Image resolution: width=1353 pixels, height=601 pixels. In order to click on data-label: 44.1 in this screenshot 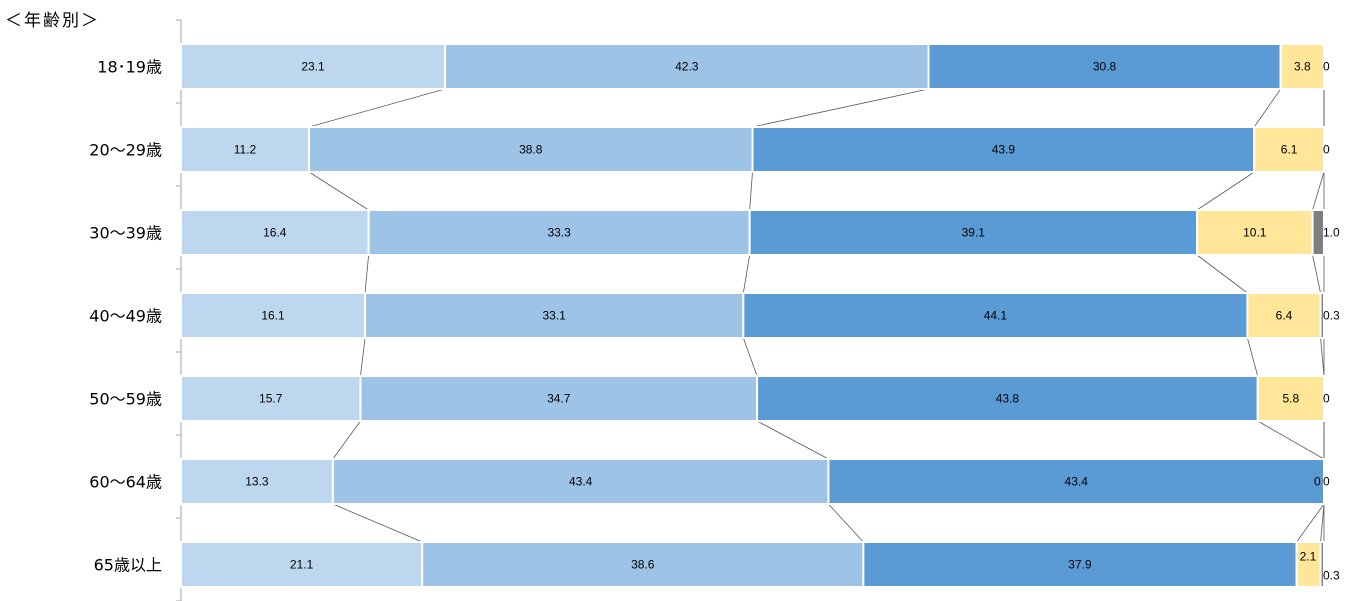, I will do `click(996, 316)`.